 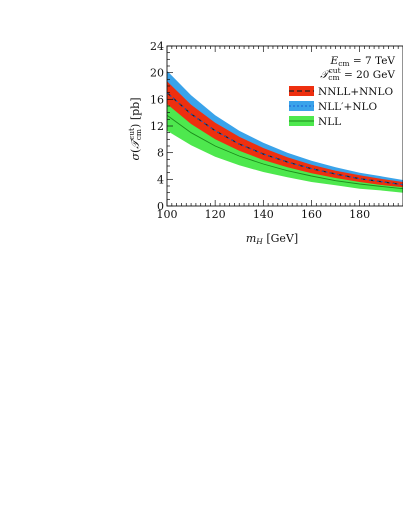 I want to click on y-tick-label: 12, so click(x=157, y=126).